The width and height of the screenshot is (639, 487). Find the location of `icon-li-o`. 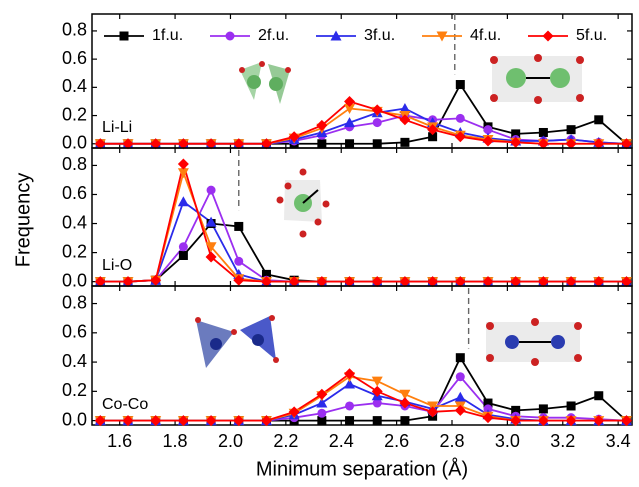

icon-li-o is located at coordinates (303, 203).